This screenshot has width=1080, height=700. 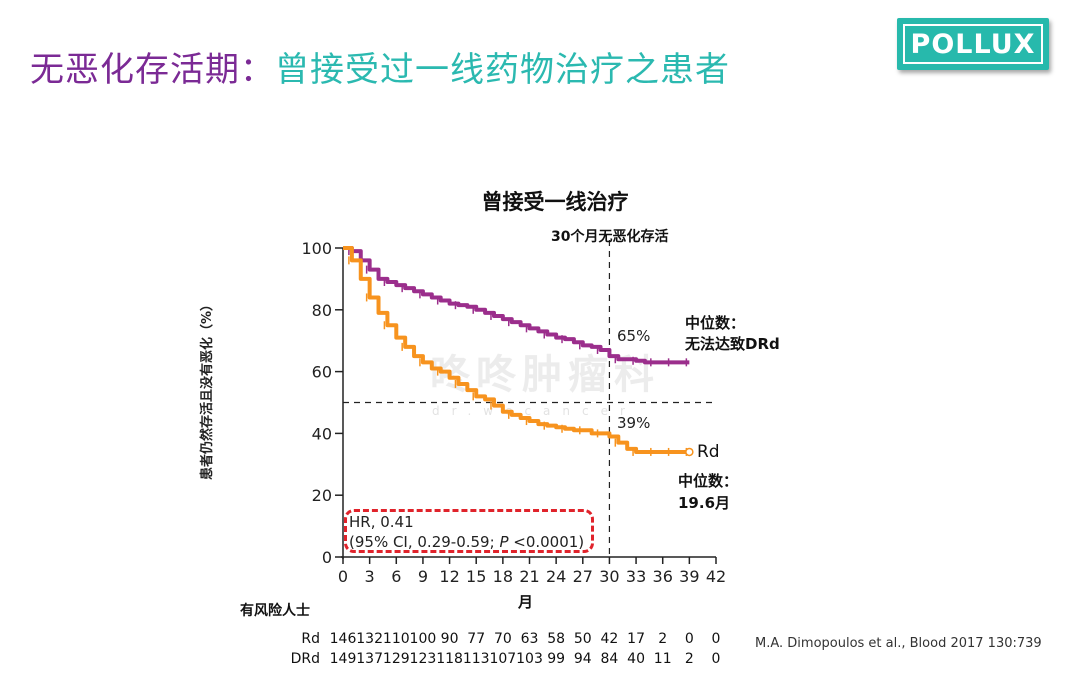 I want to click on series-layer, so click(x=518, y=351).